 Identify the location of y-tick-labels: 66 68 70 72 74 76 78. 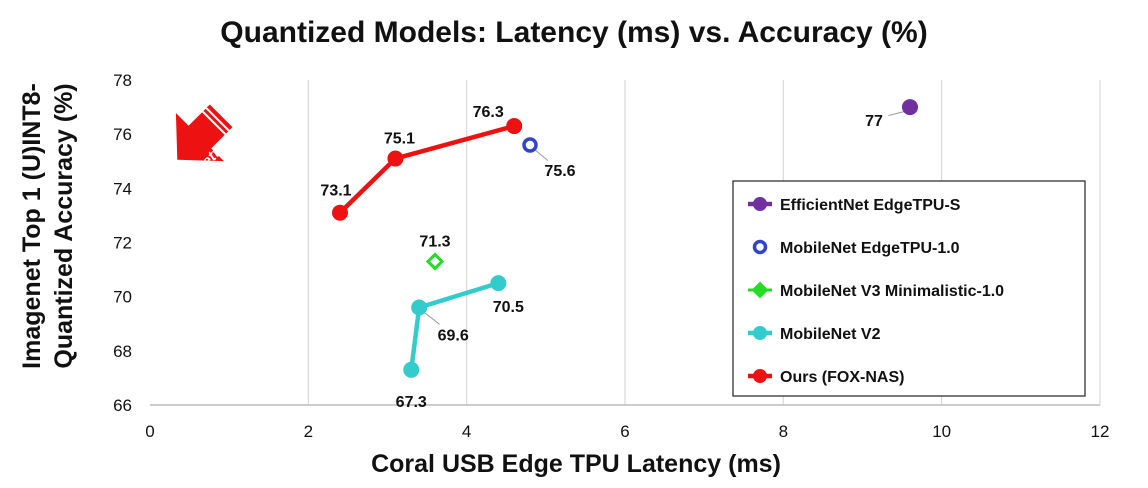
(122, 243).